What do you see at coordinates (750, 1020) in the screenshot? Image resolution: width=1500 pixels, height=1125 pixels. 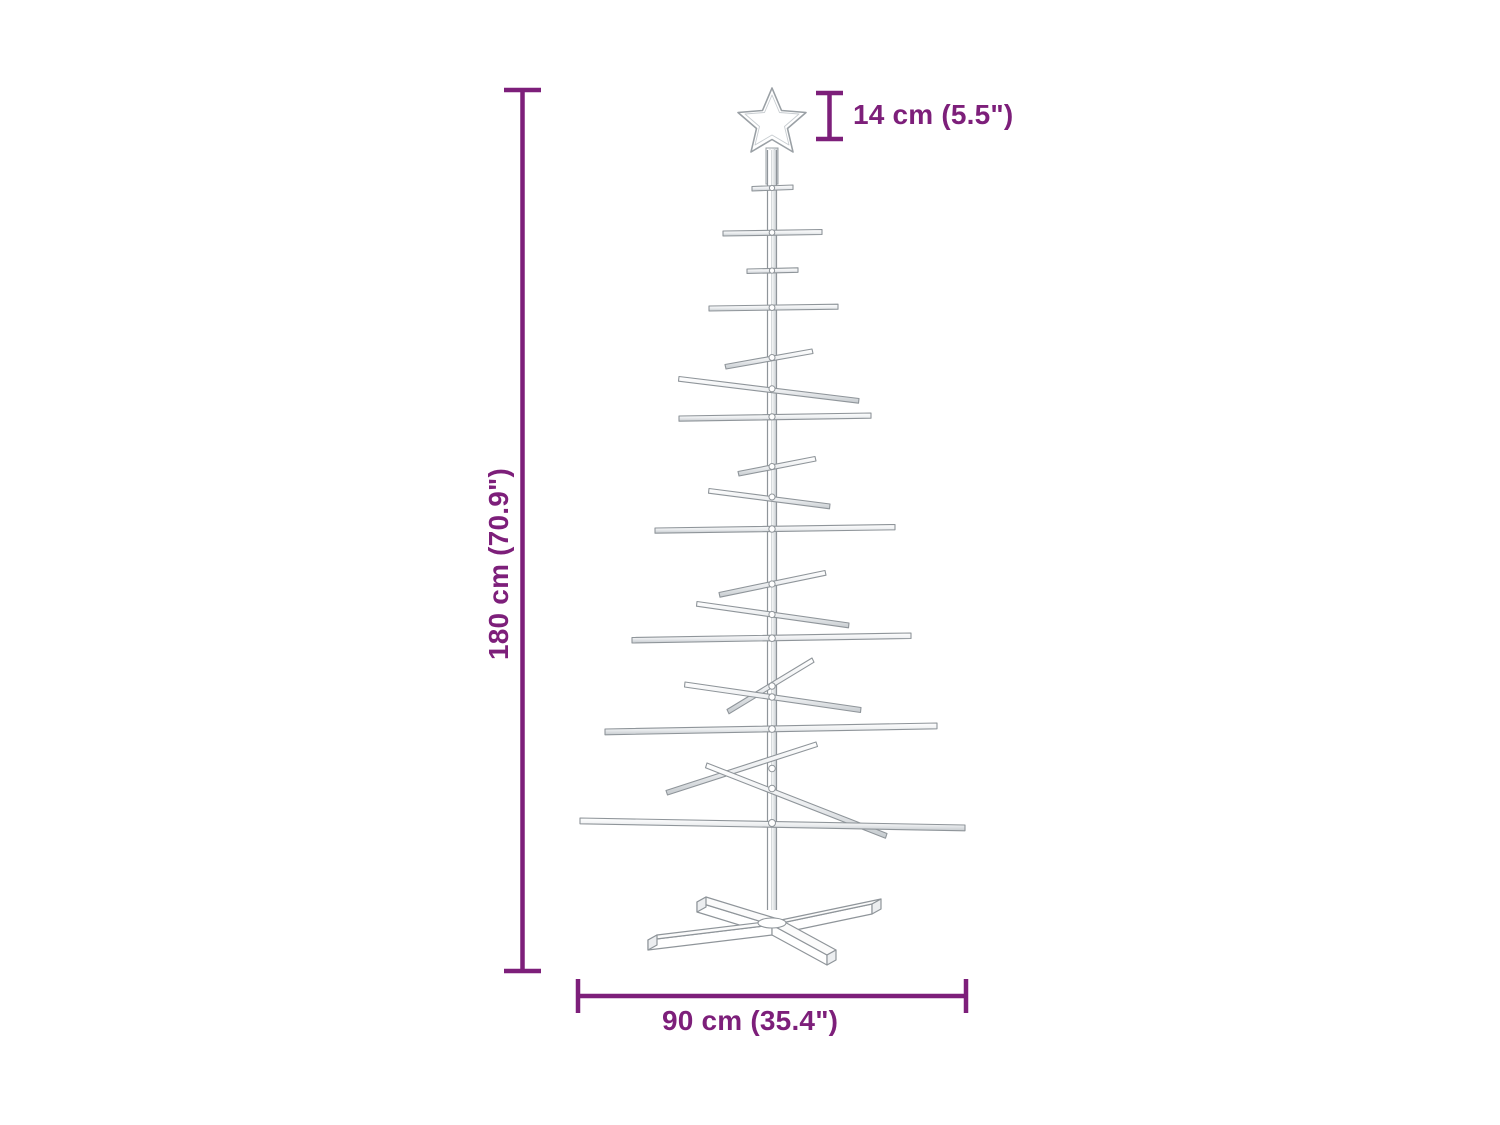 I see `dimension-label-base-width: 90 cm (35.4")` at bounding box center [750, 1020].